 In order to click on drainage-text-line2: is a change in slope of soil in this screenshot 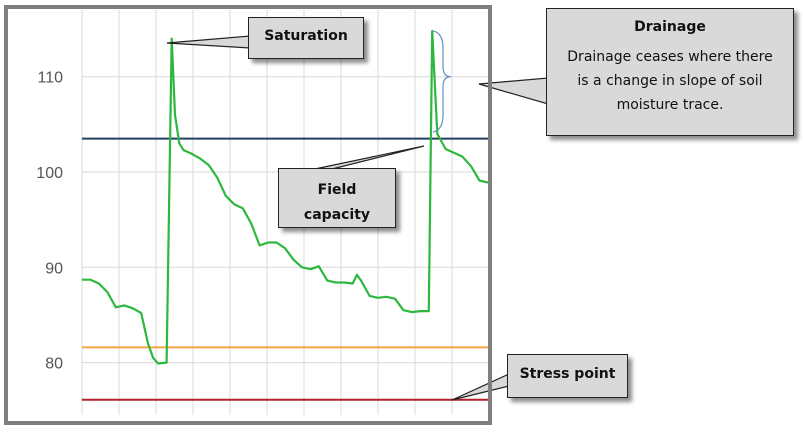, I will do `click(670, 81)`.